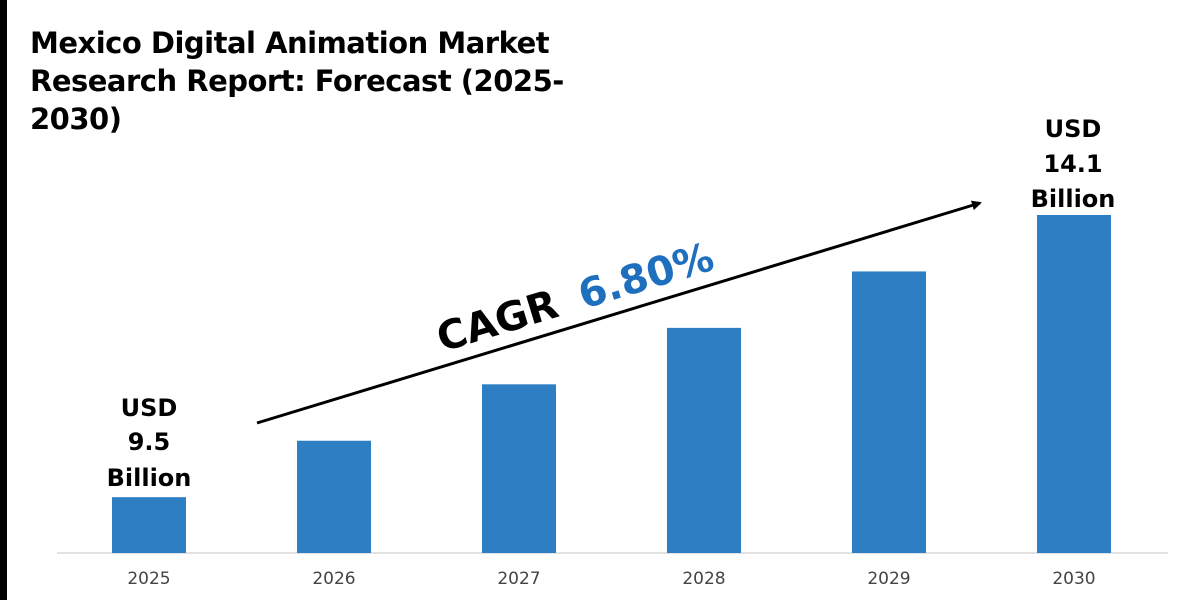 Image resolution: width=1200 pixels, height=600 pixels. What do you see at coordinates (1072, 164) in the screenshot?
I see `end-label-line2: 14.1` at bounding box center [1072, 164].